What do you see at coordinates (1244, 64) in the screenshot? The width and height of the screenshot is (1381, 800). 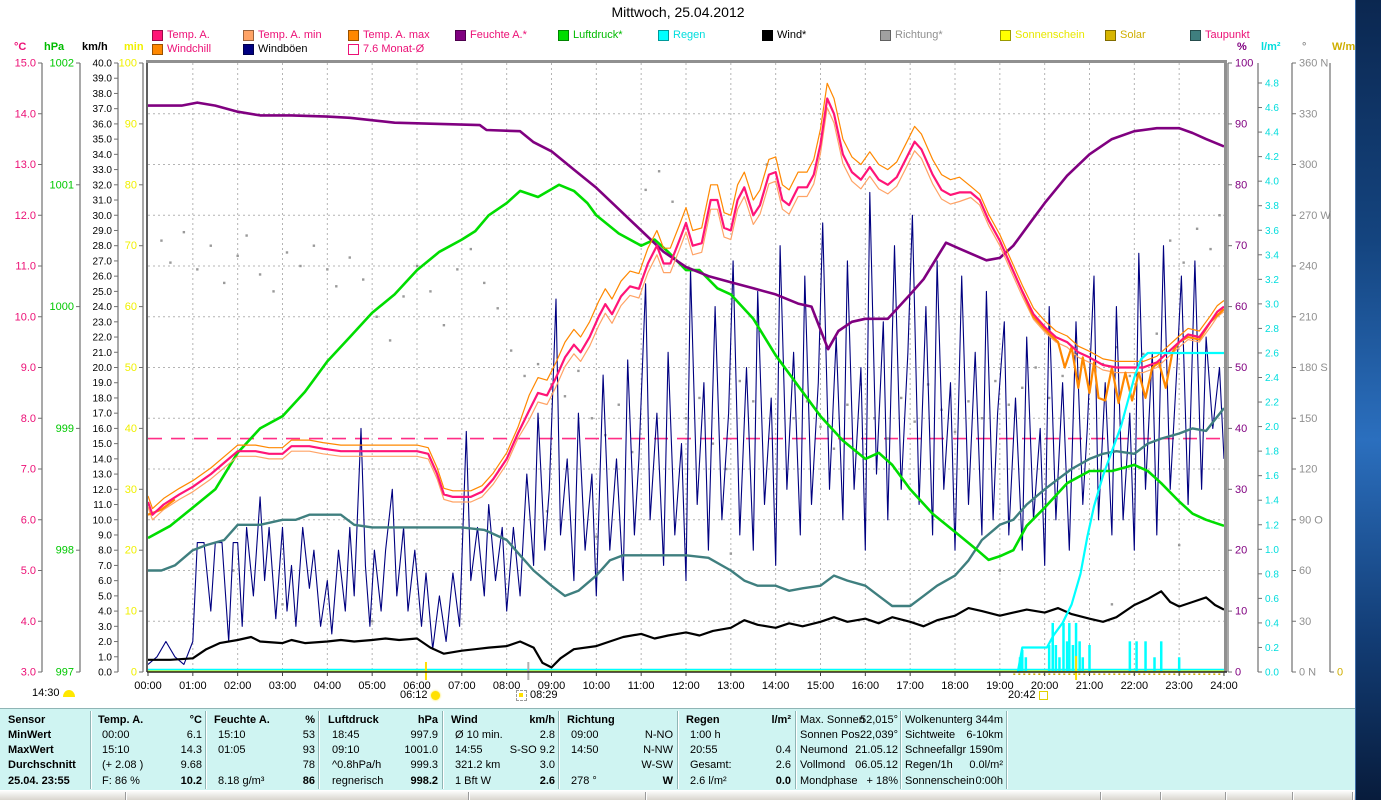 I see `axis-label-percent: 100` at bounding box center [1244, 64].